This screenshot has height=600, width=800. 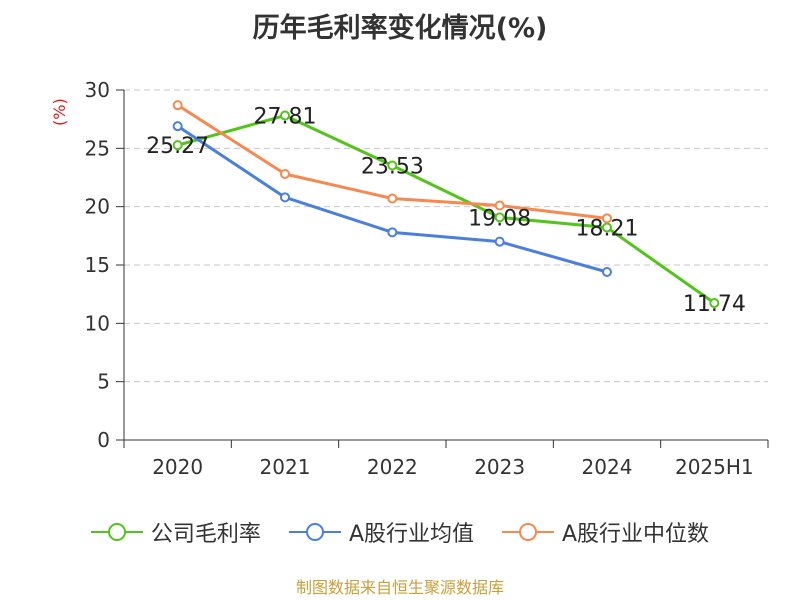 I want to click on legend-label-industry-median: A股行业中位数, so click(x=636, y=534).